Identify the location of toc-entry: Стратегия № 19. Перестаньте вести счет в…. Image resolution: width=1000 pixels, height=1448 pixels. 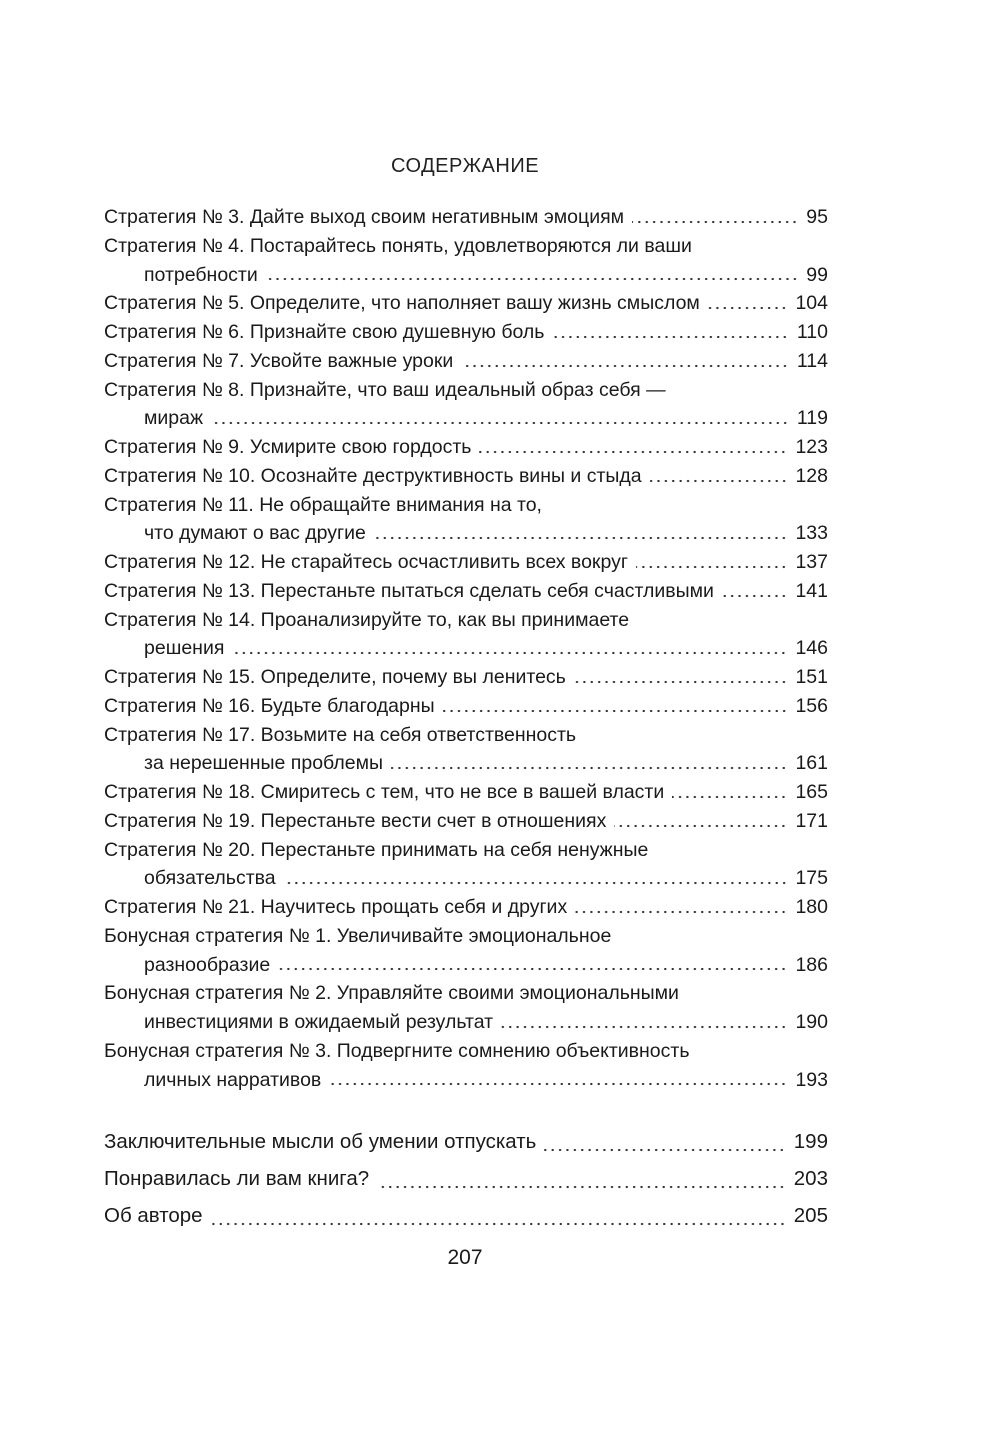
(466, 821).